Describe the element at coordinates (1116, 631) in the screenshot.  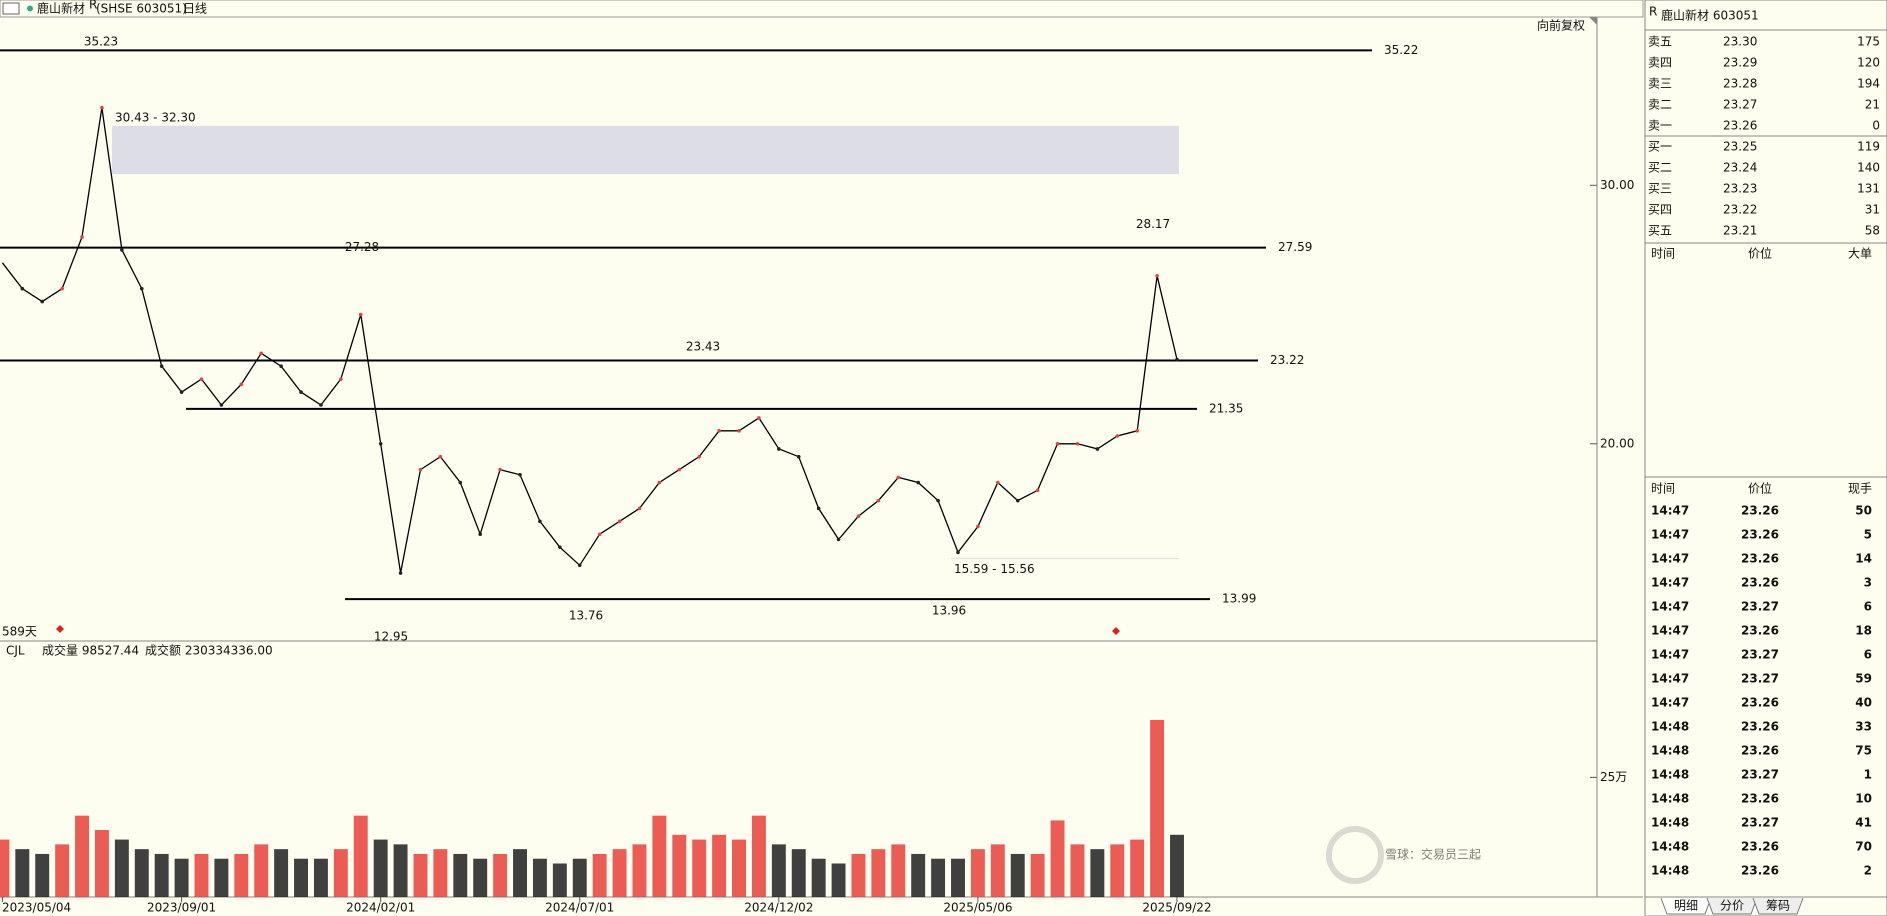
I see `marker` at that location.